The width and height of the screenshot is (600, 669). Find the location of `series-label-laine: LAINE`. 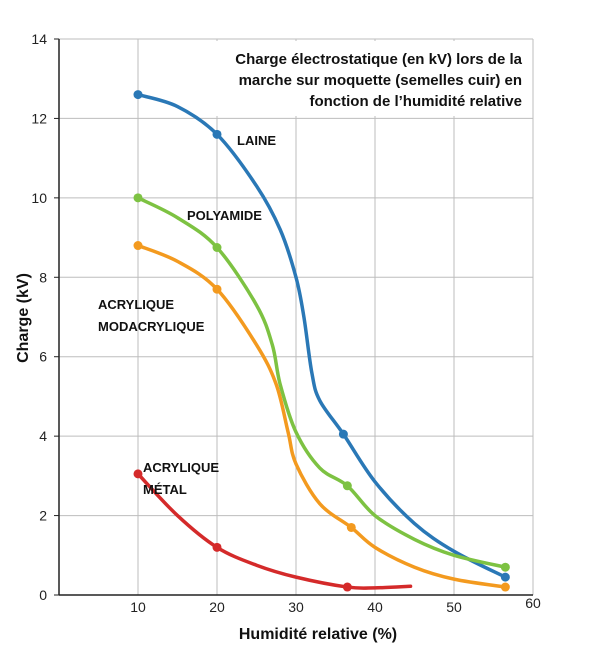

series-label-laine: LAINE is located at coordinates (256, 140).